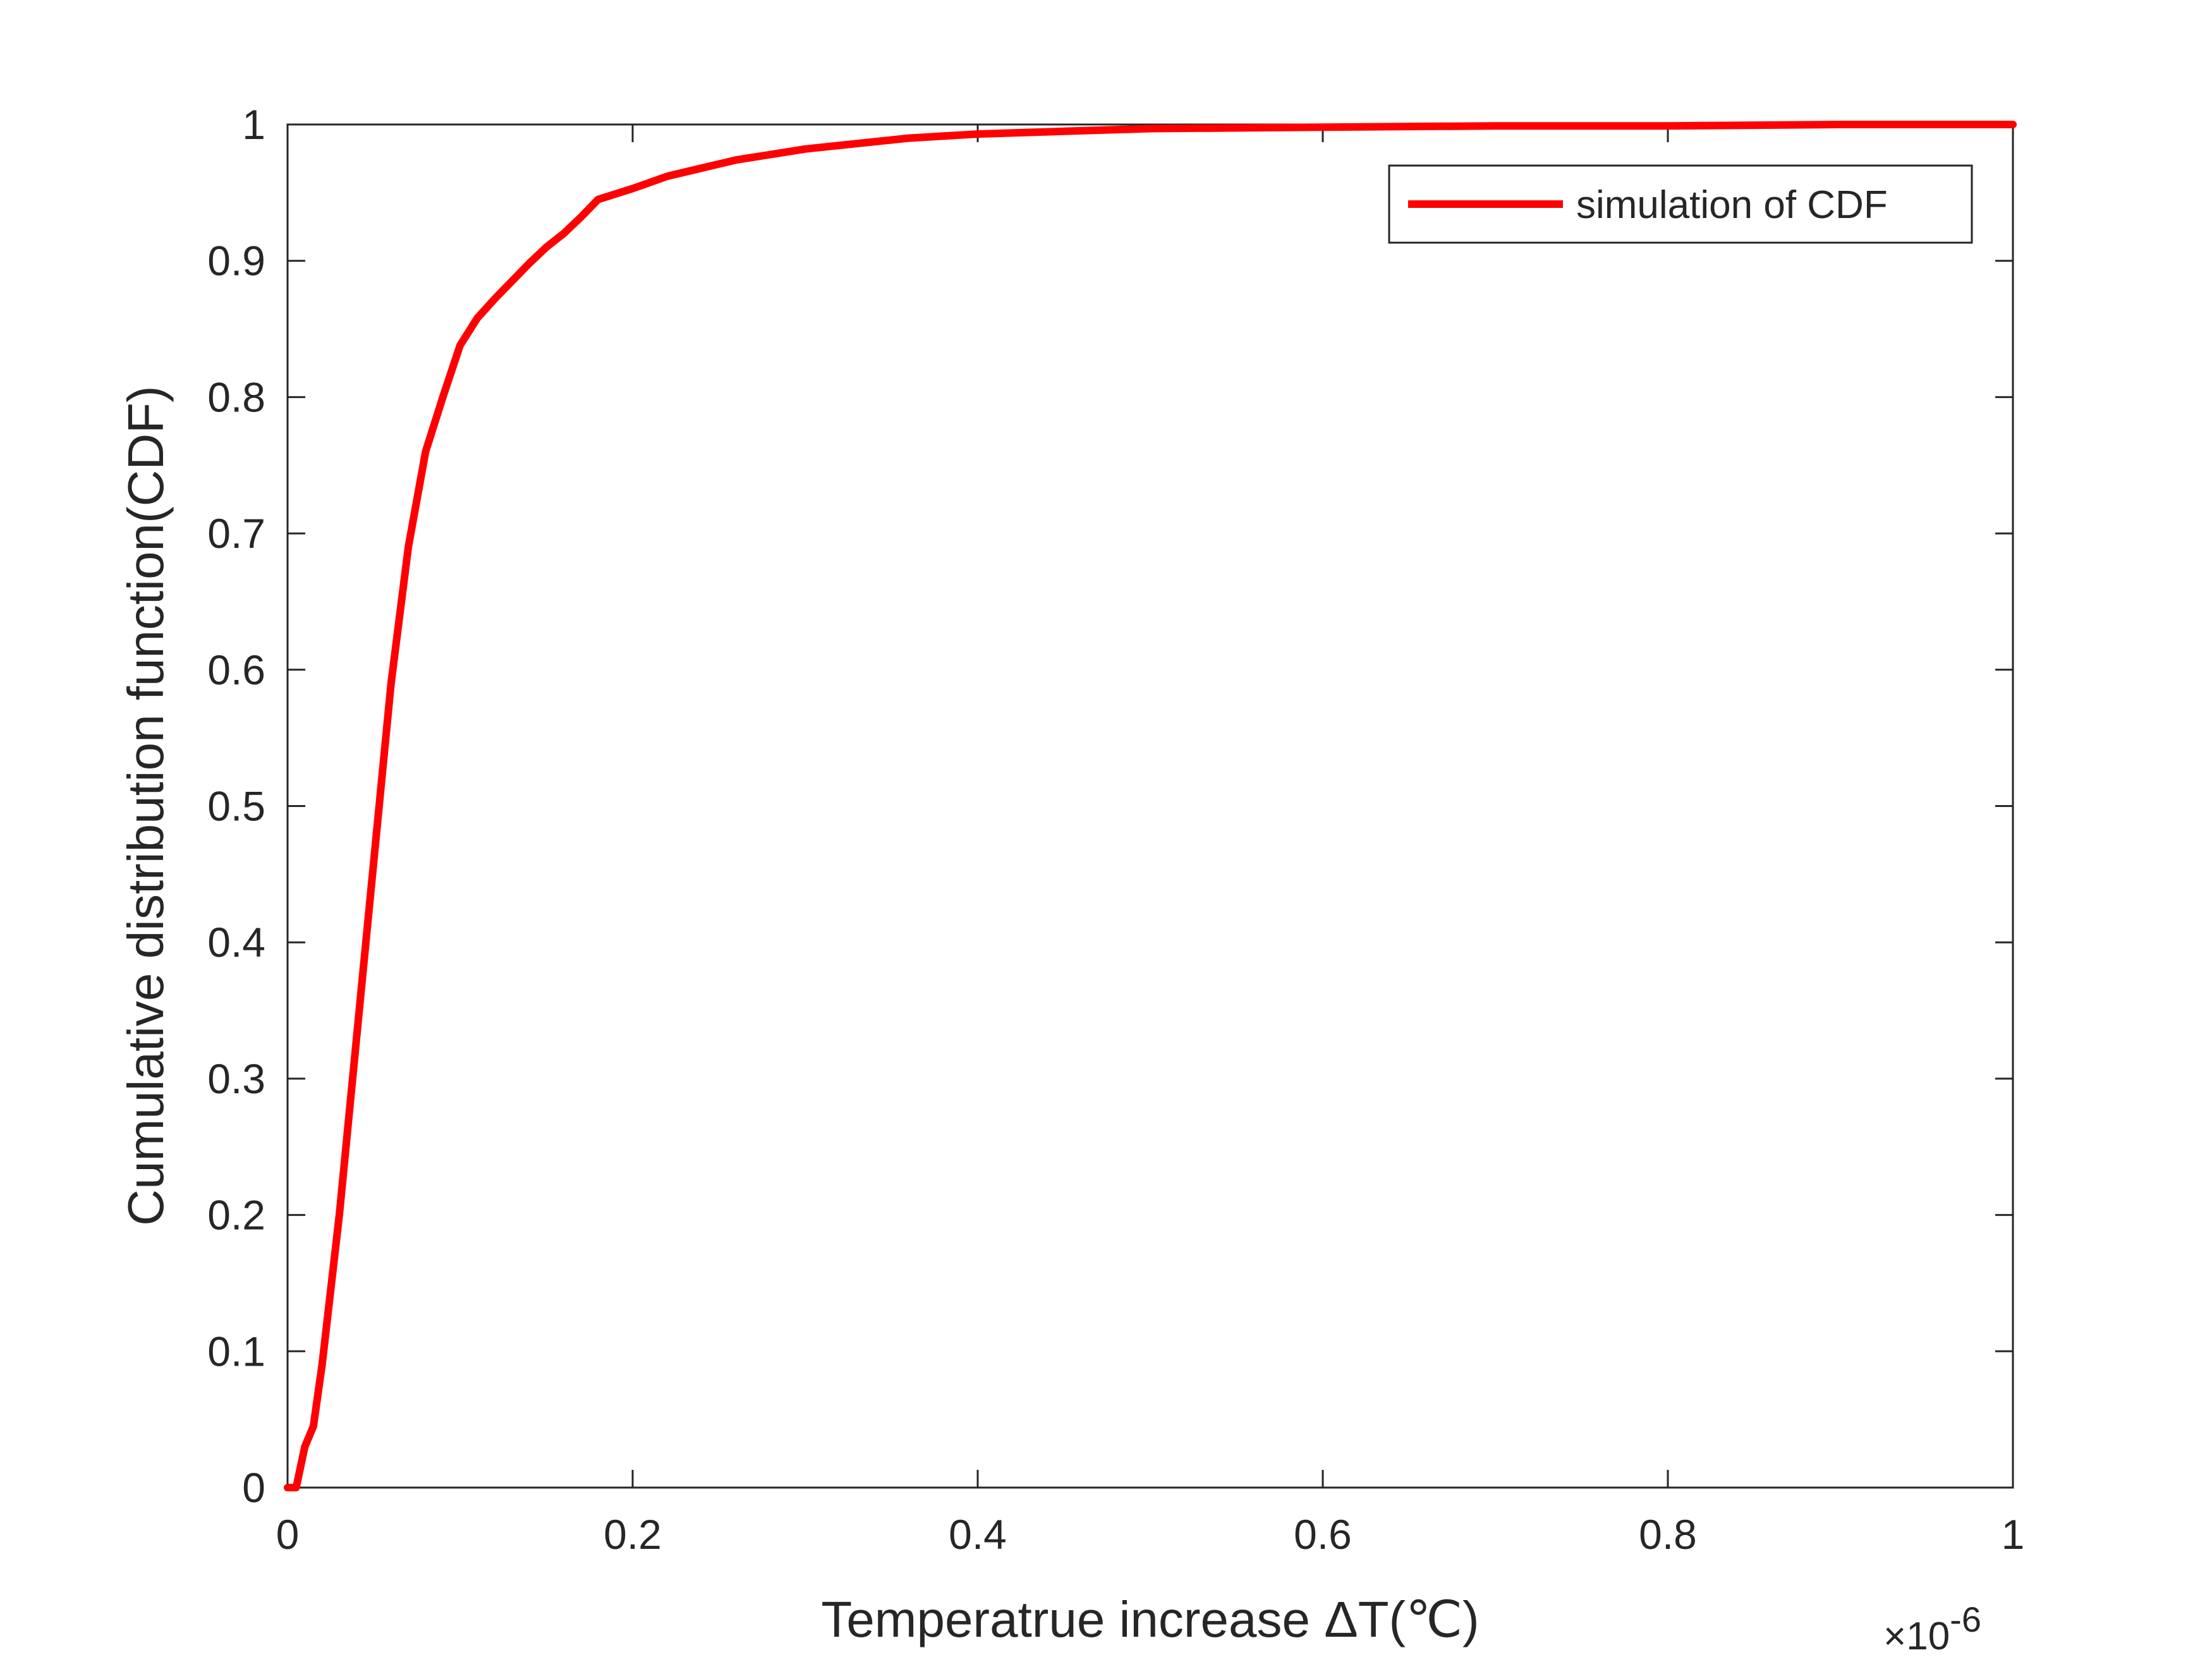  I want to click on x-axis-label: Temperatrue increase ΔT(℃), so click(1150, 1619).